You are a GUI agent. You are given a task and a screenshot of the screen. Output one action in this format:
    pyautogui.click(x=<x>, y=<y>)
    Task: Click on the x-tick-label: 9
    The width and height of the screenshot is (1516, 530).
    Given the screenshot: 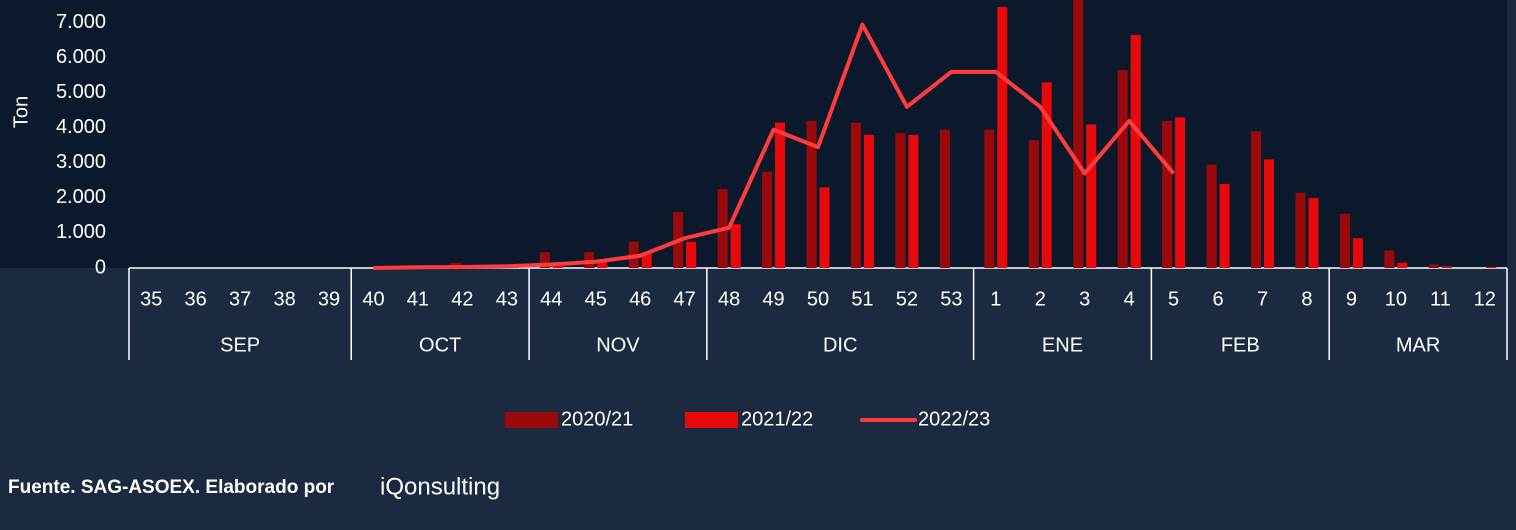 What is the action you would take?
    pyautogui.click(x=1351, y=299)
    